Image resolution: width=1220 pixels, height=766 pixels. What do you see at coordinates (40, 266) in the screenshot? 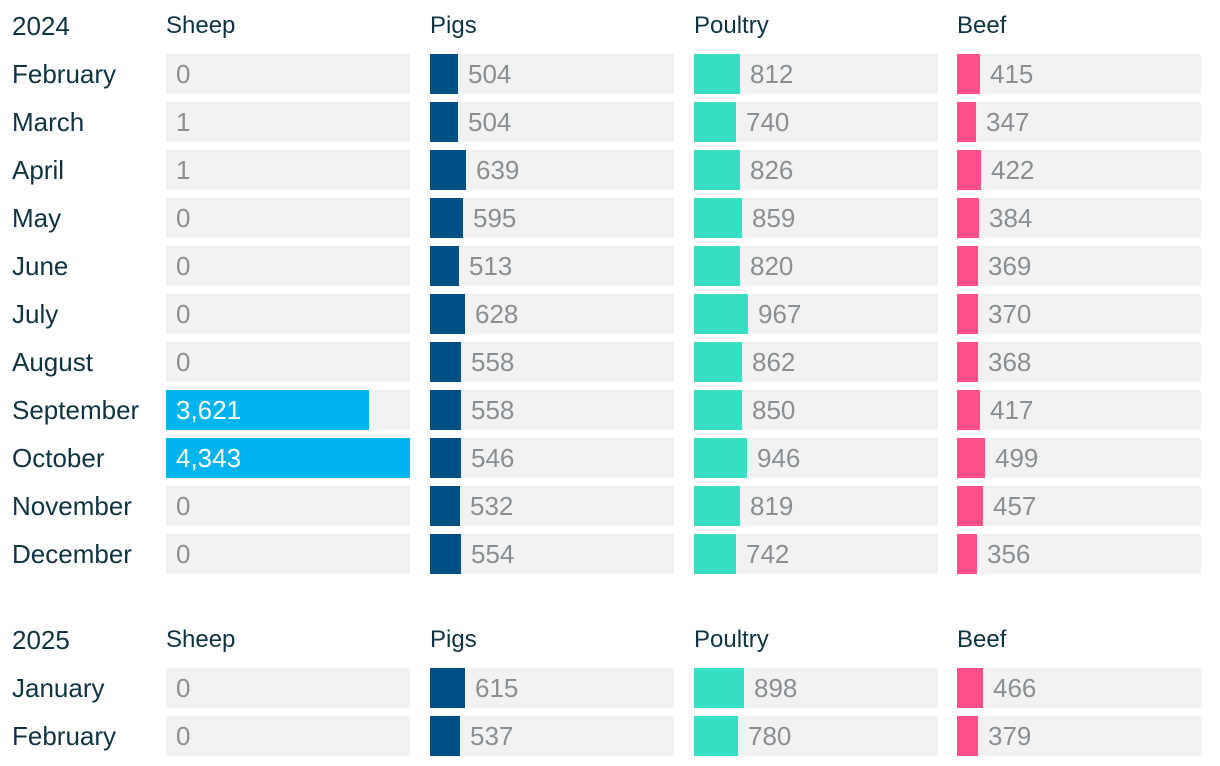
I see `month-label: June` at bounding box center [40, 266].